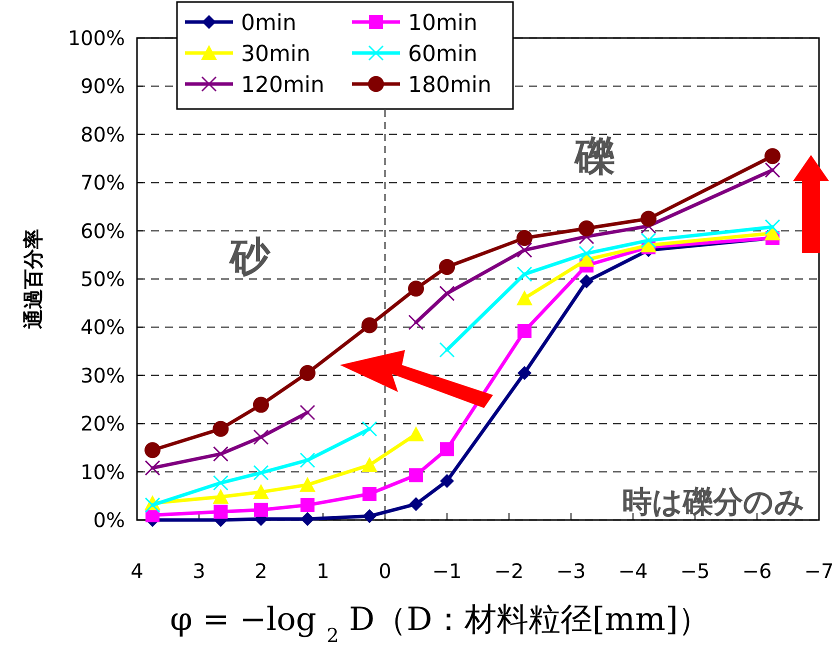 The height and width of the screenshot is (648, 836). I want to click on y-tick-label: 10%, so click(102, 472).